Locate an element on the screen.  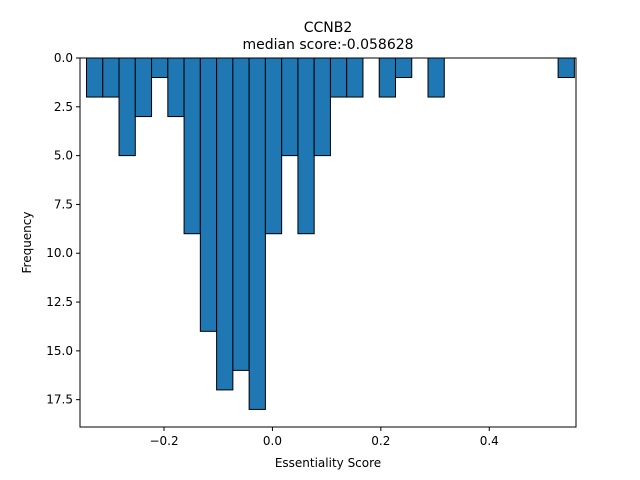
x-axis-label: Essentiality Score is located at coordinates (328, 463).